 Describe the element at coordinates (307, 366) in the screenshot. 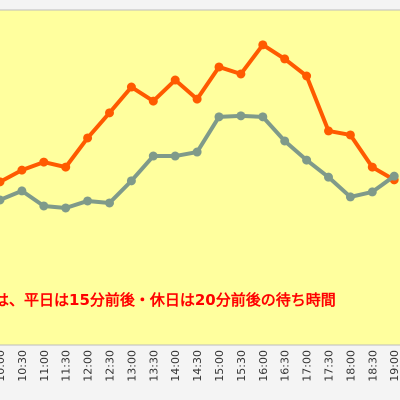

I see `x-tick-label: 17:00` at that location.